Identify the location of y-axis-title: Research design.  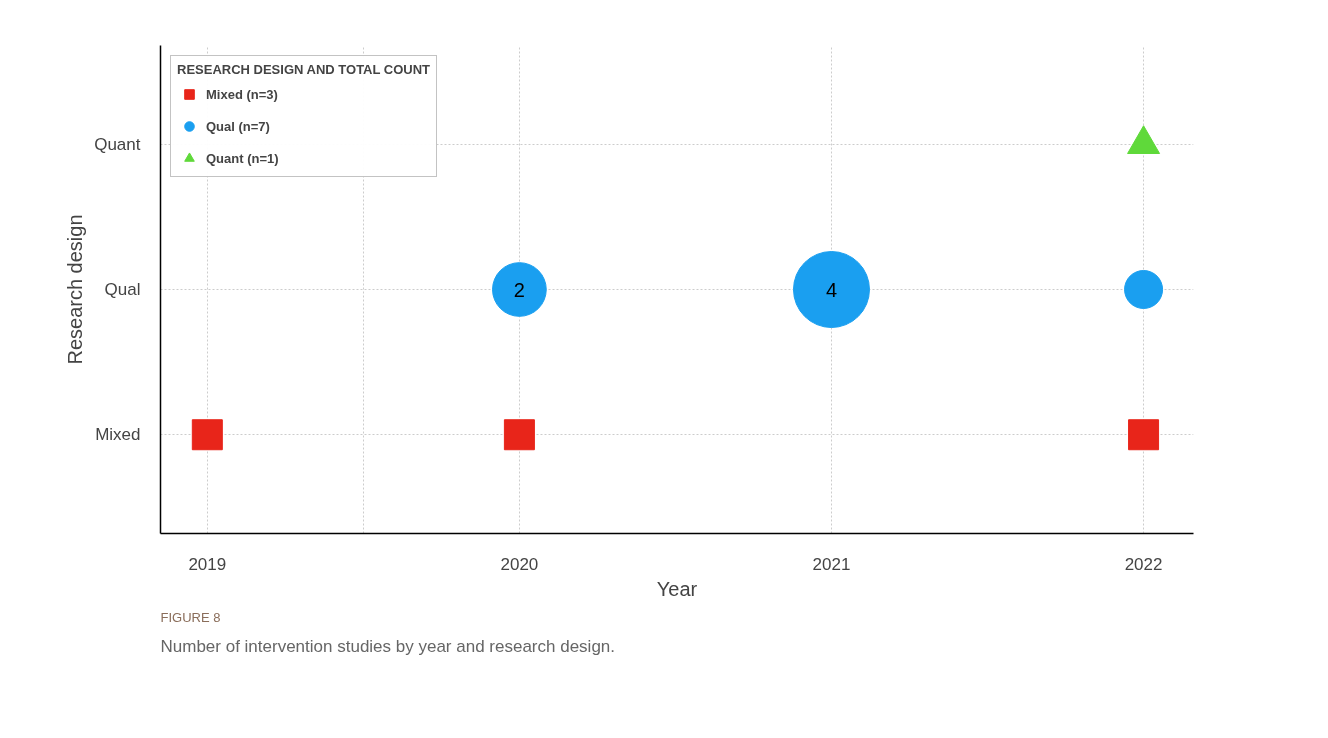
(75, 289).